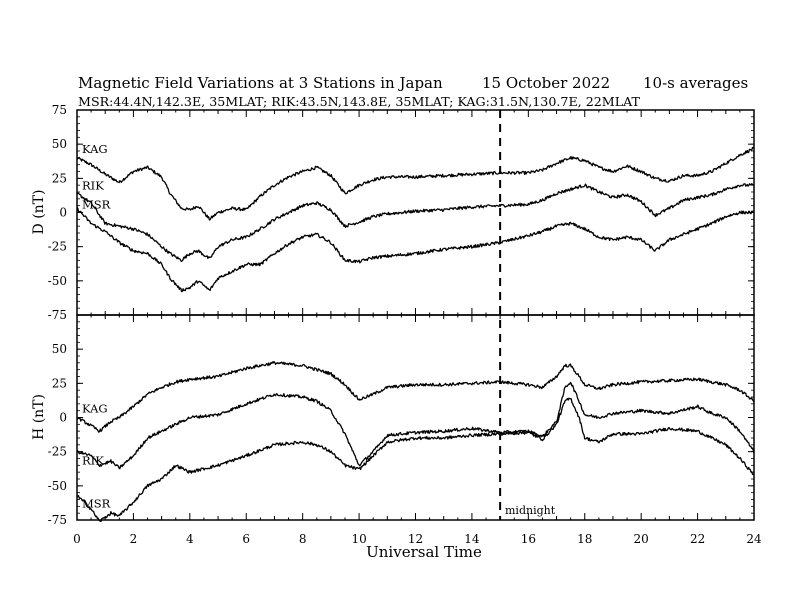  I want to click on x-tick-label: 18, so click(584, 539).